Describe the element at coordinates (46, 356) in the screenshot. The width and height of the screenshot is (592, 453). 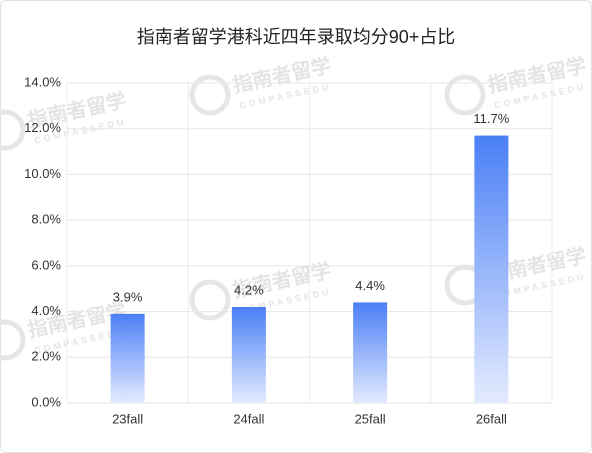
I see `y-tick-label: 2.0%` at that location.